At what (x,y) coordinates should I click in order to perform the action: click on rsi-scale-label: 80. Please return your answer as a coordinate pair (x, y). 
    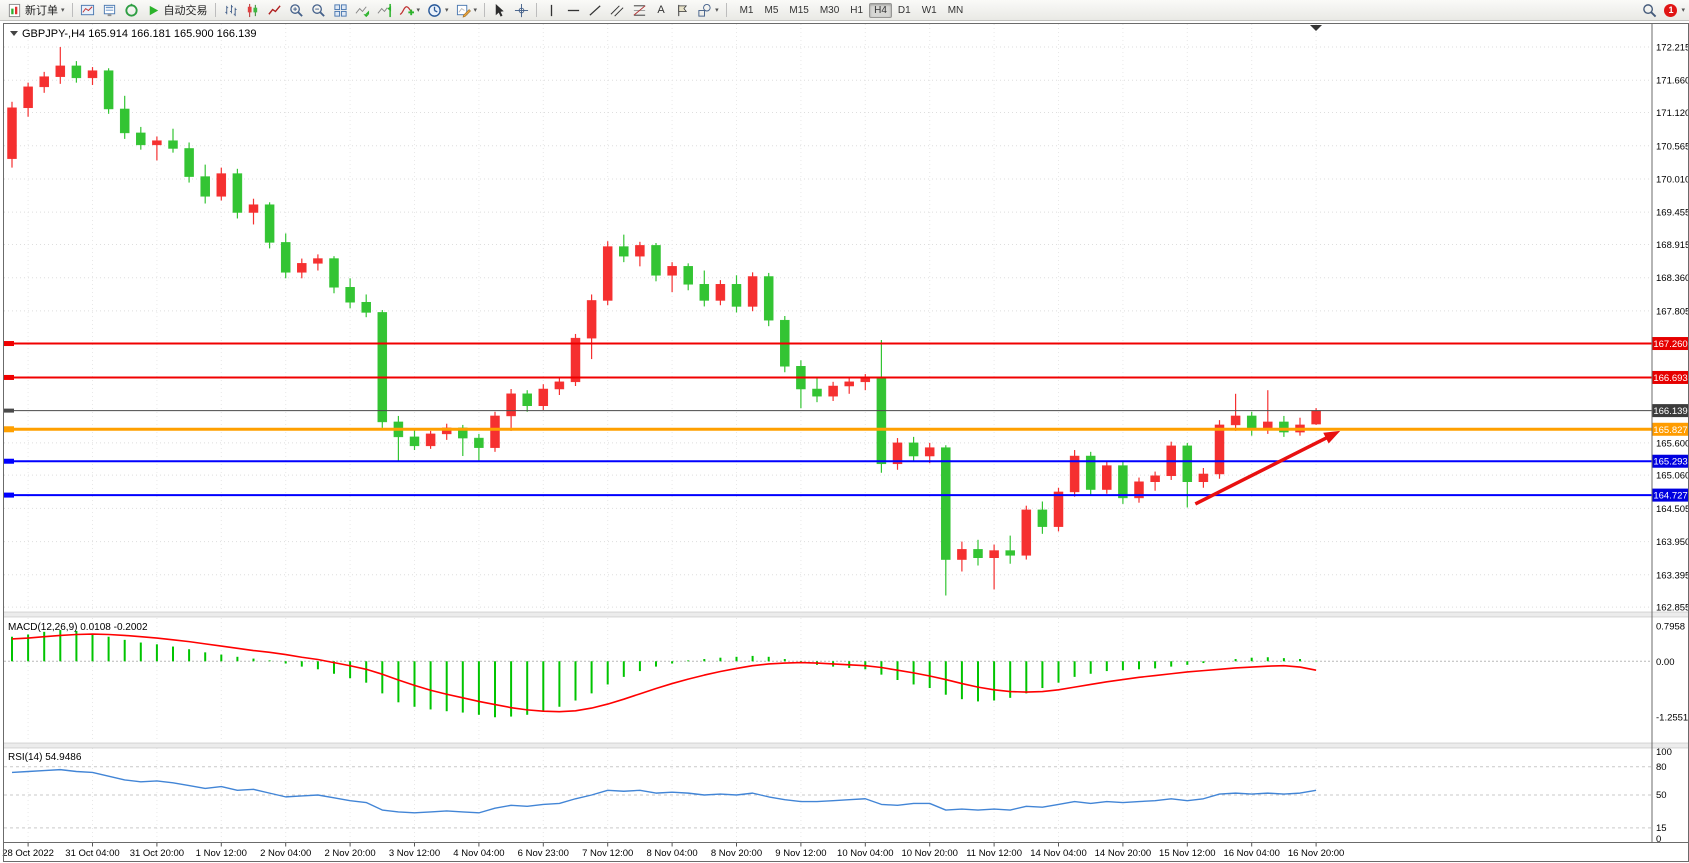
    Looking at the image, I should click on (1661, 767).